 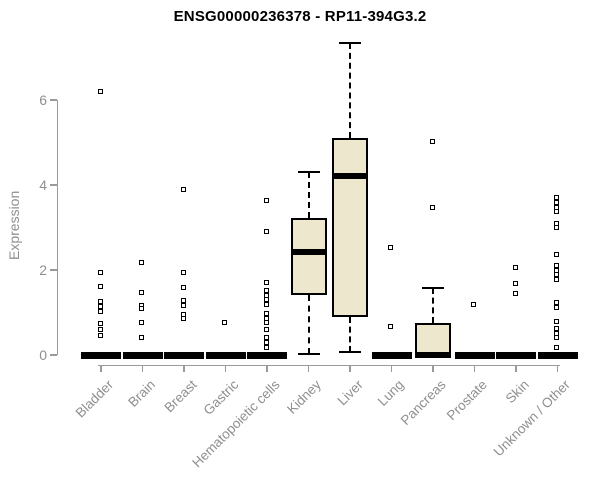 What do you see at coordinates (43, 270) in the screenshot?
I see `y-tick-label: 2` at bounding box center [43, 270].